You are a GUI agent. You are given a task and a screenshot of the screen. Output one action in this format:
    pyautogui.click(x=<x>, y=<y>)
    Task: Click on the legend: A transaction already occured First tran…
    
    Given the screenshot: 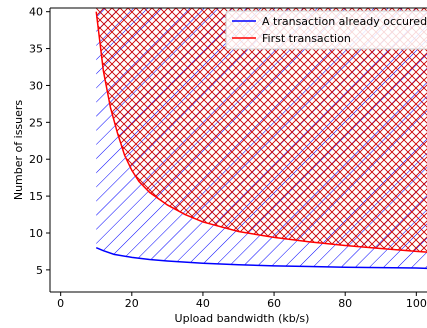 What is the action you would take?
    pyautogui.click(x=326, y=30)
    